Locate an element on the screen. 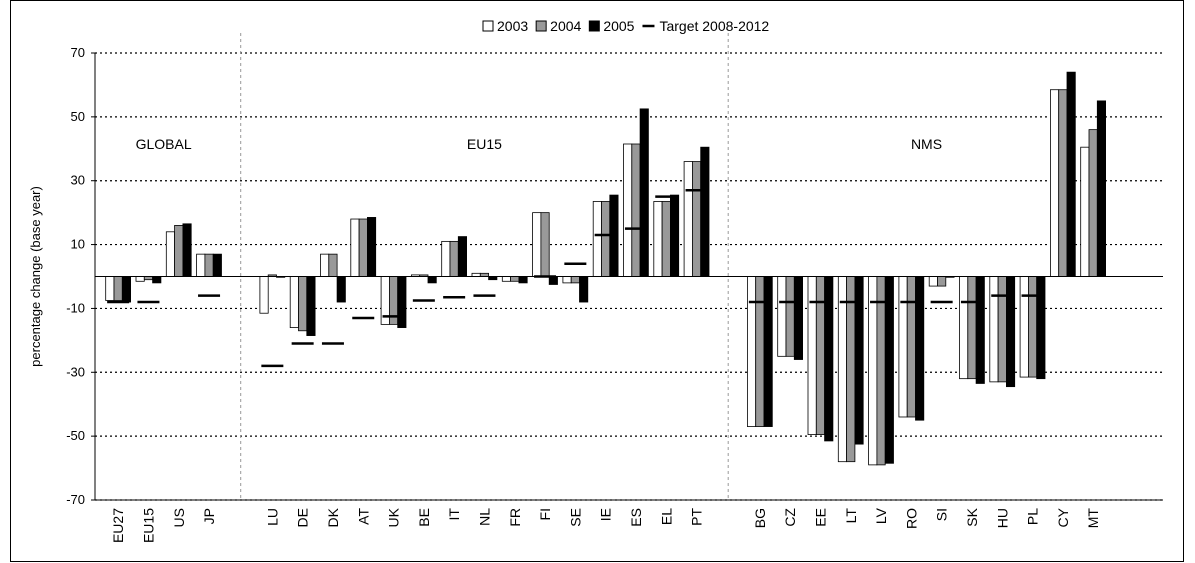 Image resolution: width=1195 pixels, height=563 pixels. bar-2003-BG is located at coordinates (752, 351).